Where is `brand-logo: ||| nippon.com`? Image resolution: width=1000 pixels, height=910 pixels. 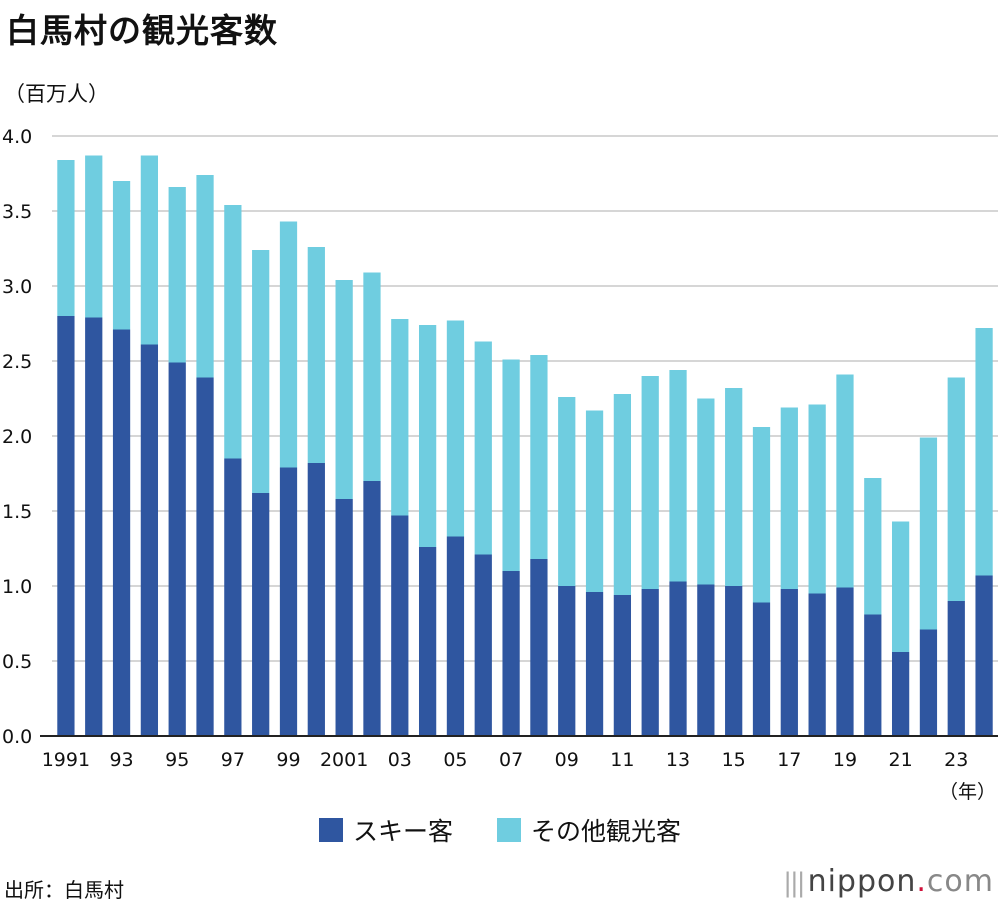 brand-logo: ||| nippon.com is located at coordinates (888, 881).